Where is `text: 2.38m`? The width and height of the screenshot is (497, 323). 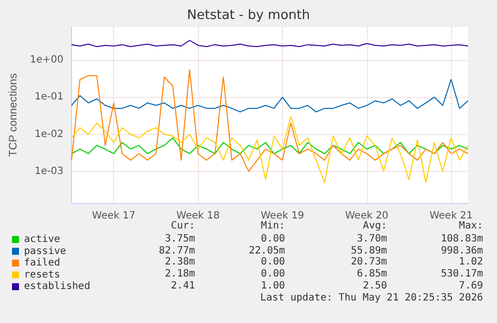
text: 2.38m is located at coordinates (180, 262).